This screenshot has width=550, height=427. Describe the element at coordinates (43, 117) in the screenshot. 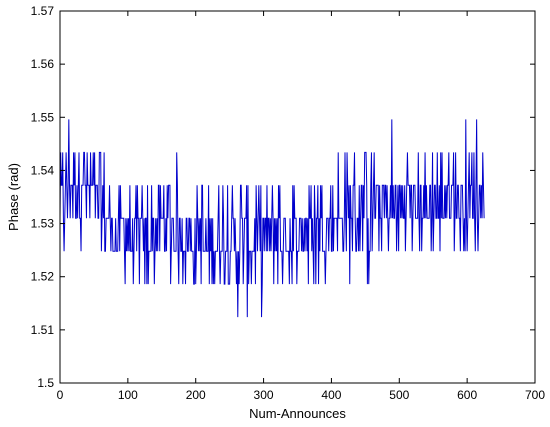

I see `y-tick-label: 1.55` at that location.